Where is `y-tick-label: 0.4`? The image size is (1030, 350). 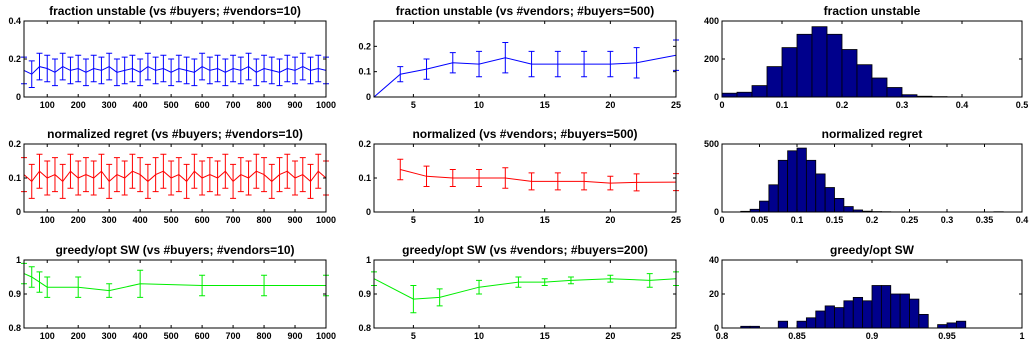 y-tick-label: 0.4 is located at coordinates (14, 21).